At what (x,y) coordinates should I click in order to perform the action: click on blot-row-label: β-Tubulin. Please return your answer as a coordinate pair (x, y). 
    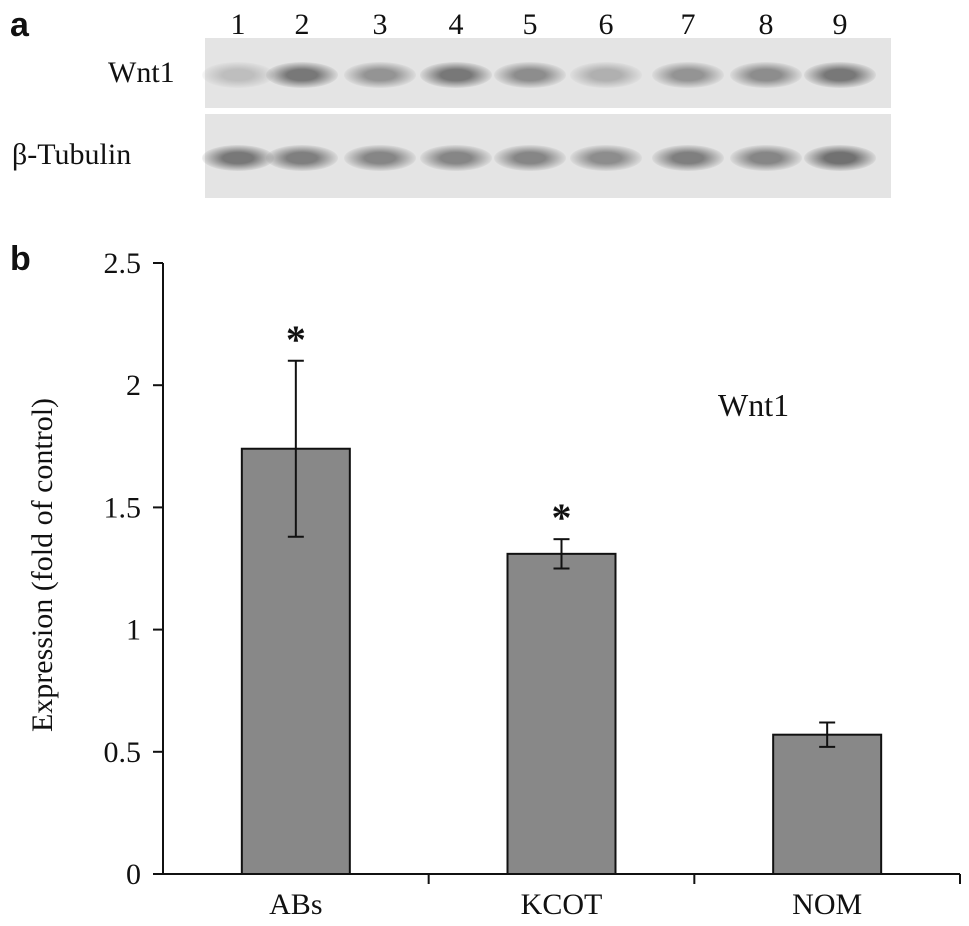
    Looking at the image, I should click on (72, 154).